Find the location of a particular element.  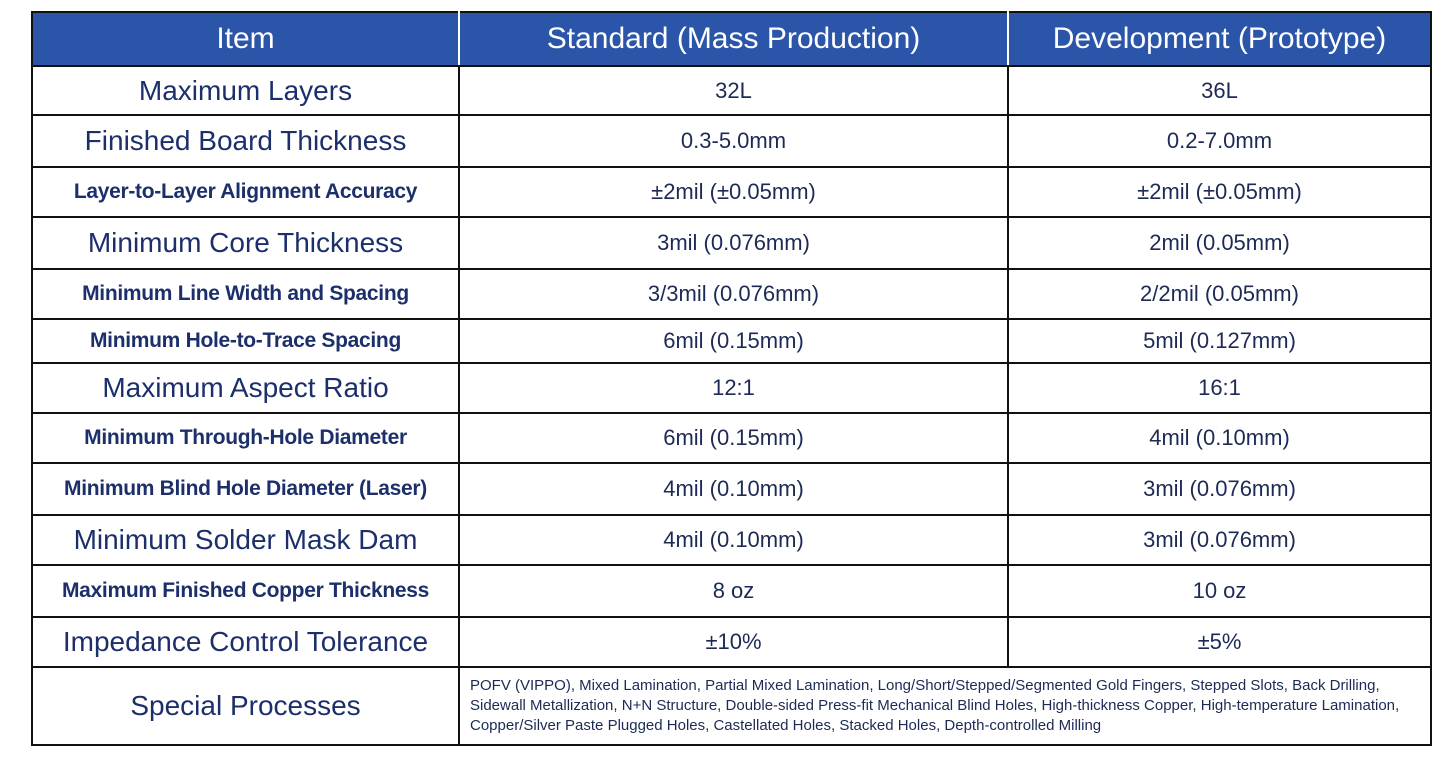

development-cell: 16:1 is located at coordinates (1219, 388).